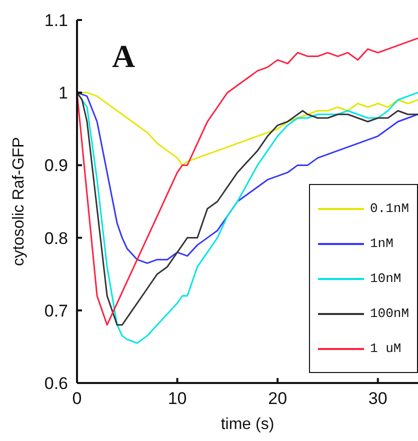 The height and width of the screenshot is (441, 418). I want to click on legend-label: 10nM, so click(386, 279).